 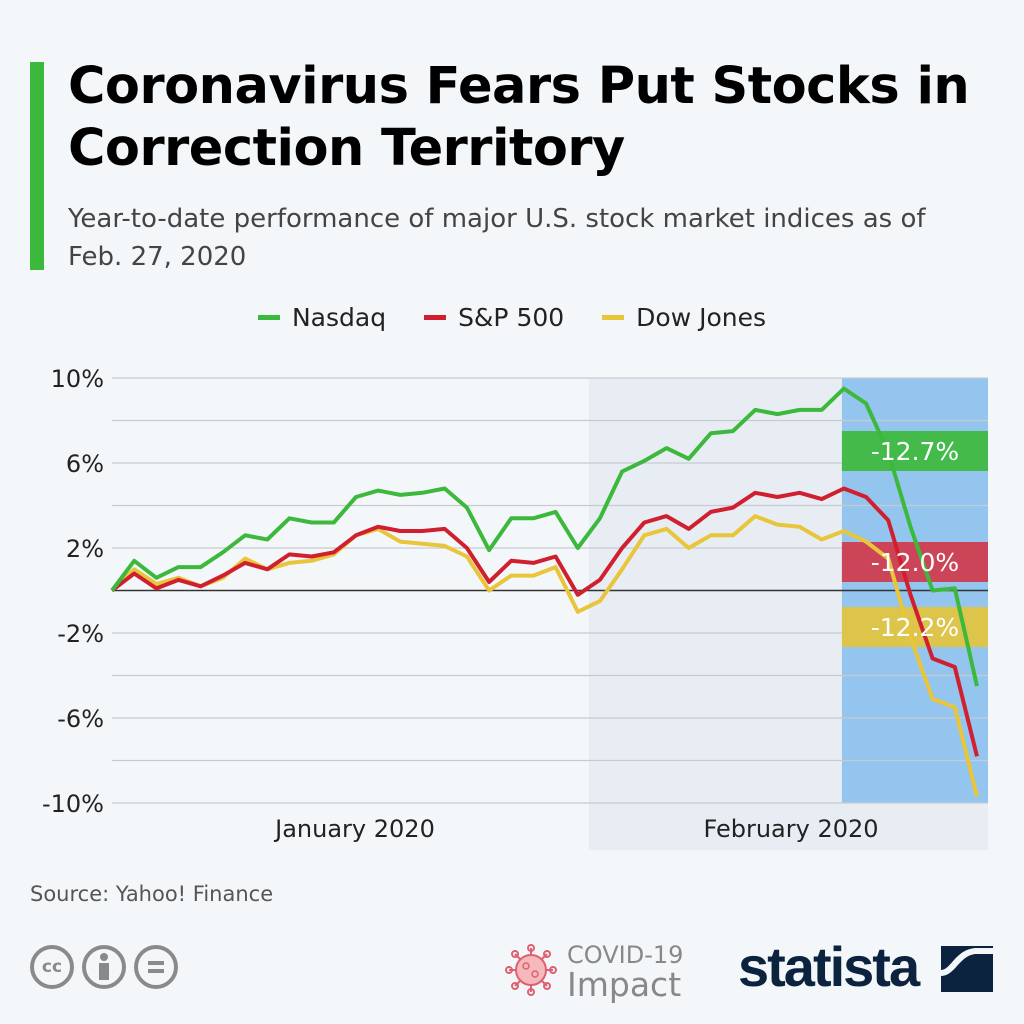 What do you see at coordinates (37, 166) in the screenshot?
I see `accent-bar` at bounding box center [37, 166].